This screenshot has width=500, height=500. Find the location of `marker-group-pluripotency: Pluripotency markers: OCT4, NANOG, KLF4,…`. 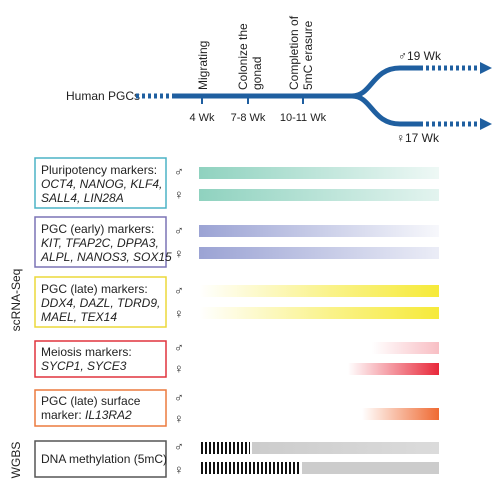

marker-group-pluripotency: Pluripotency markers: OCT4, NANOG, KLF4,… is located at coordinates (236, 183).